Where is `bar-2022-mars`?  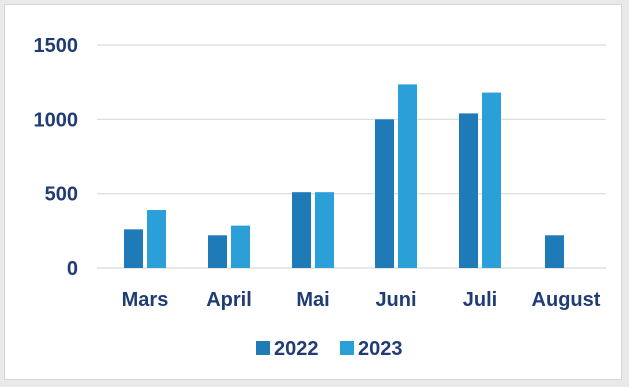 bar-2022-mars is located at coordinates (133, 248).